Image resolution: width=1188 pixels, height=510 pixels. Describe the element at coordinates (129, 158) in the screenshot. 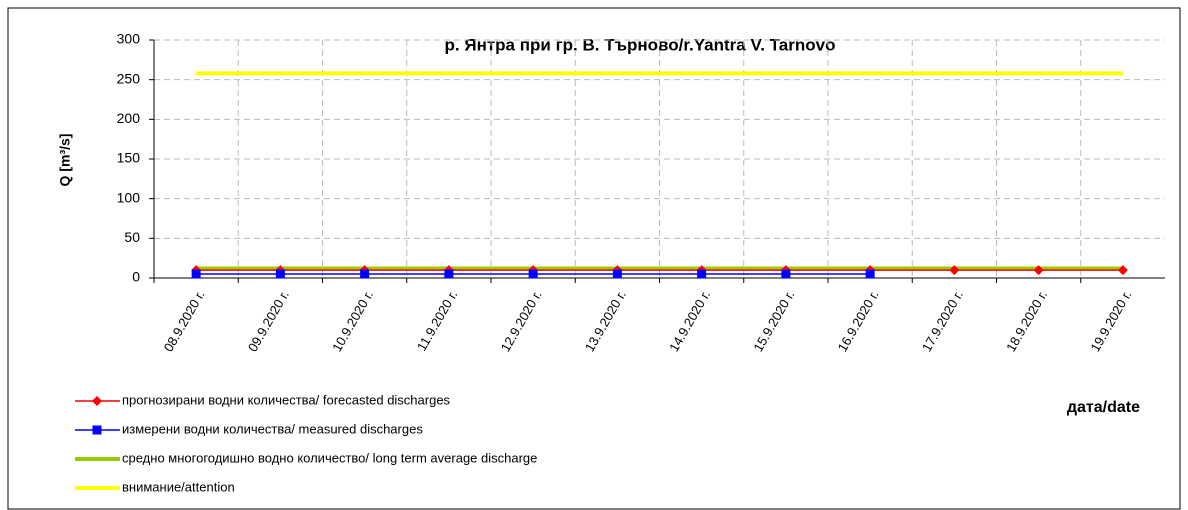

I see `y-tick-label: 150` at that location.